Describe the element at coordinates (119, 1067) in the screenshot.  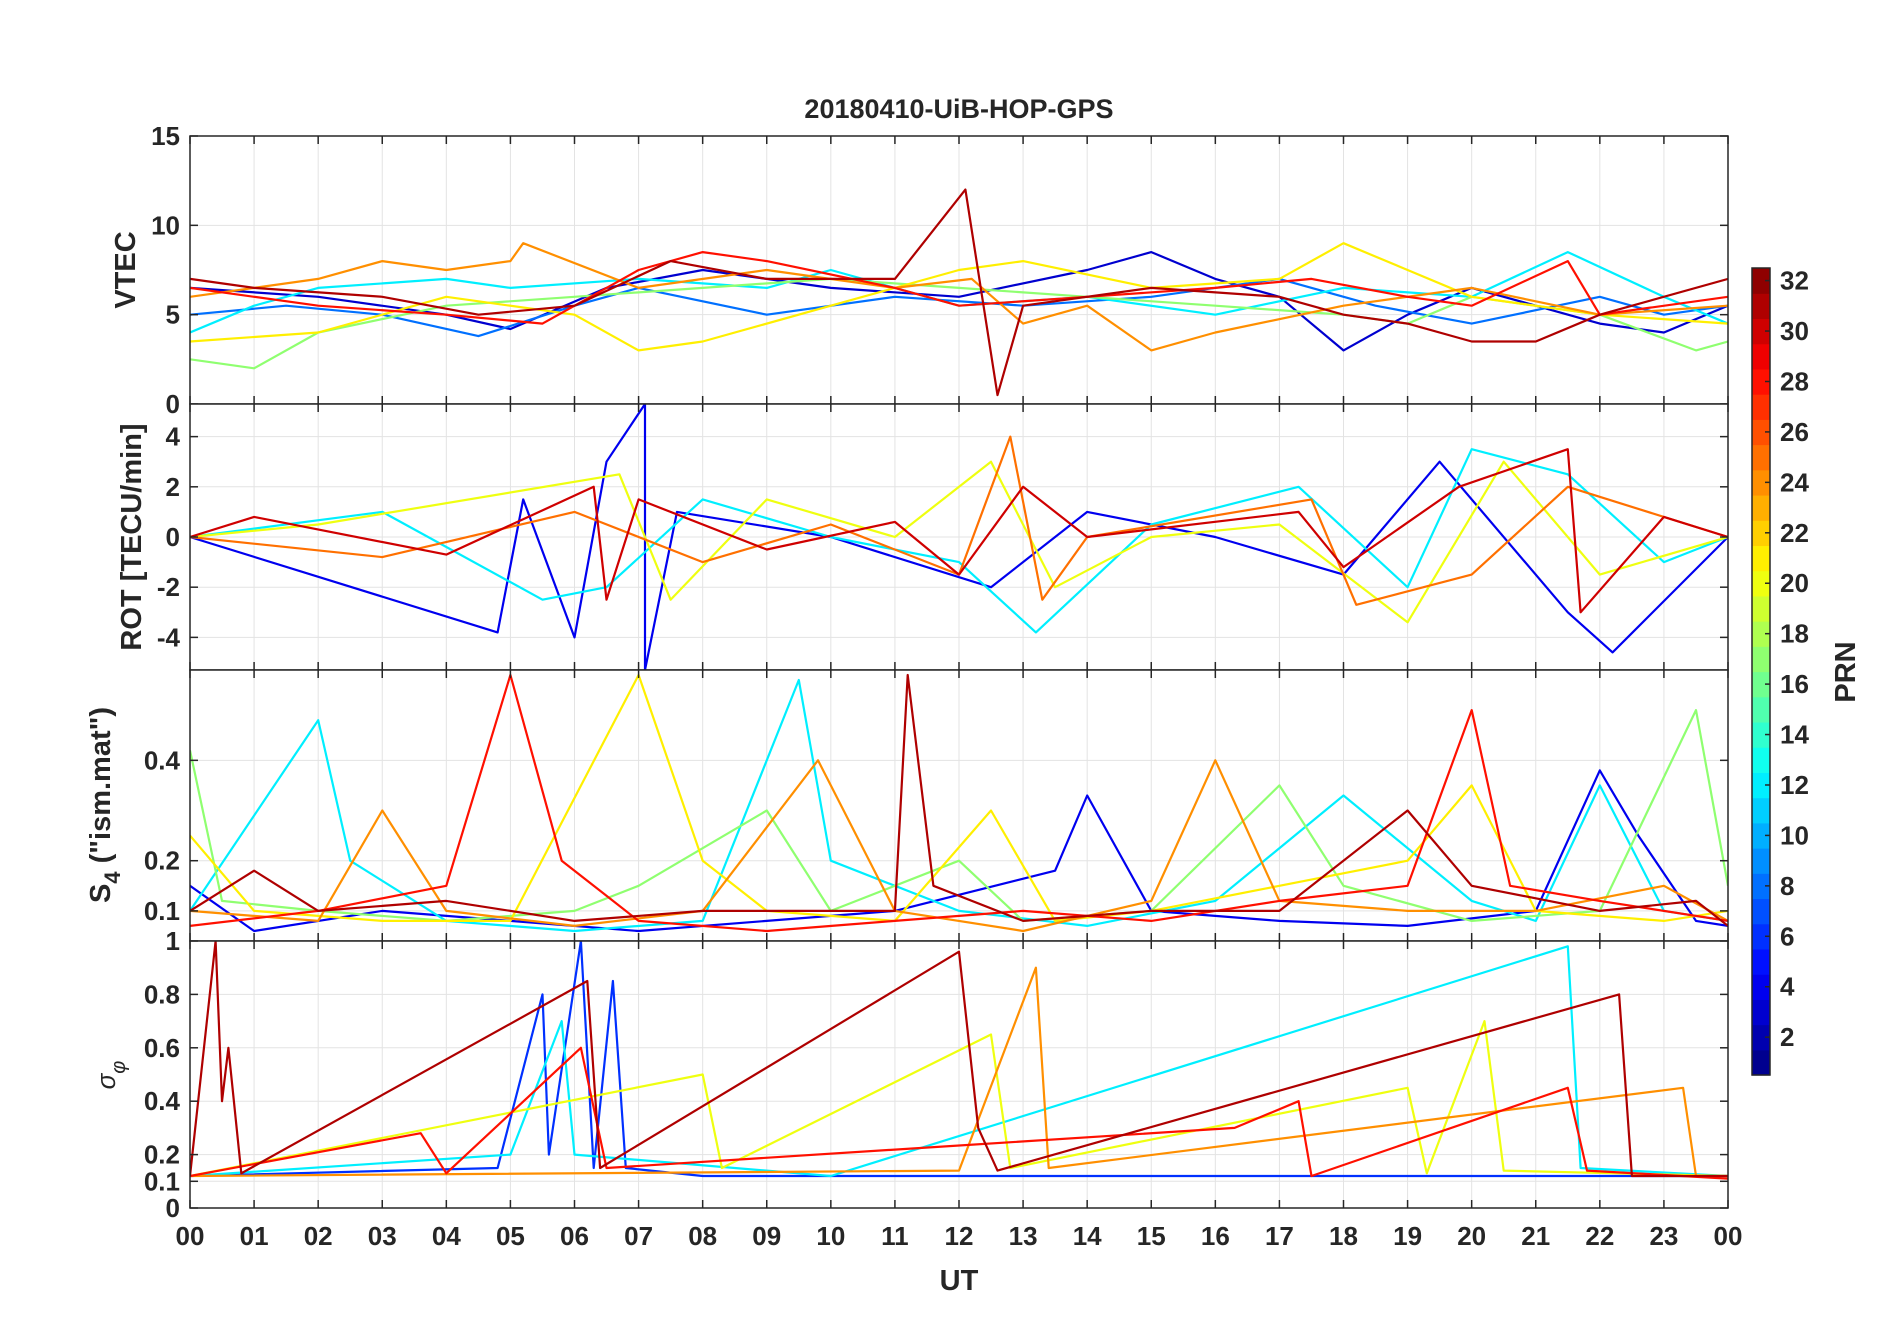
I see `ylabel-sigma-sub: φ` at that location.